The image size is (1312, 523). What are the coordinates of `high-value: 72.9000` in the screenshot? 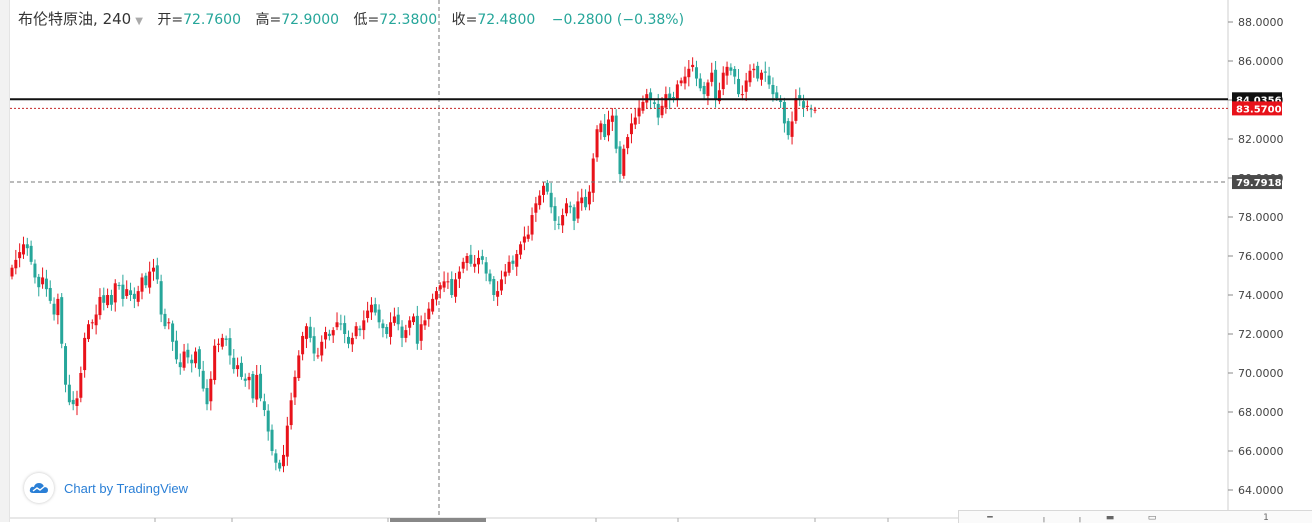 It's located at (310, 20).